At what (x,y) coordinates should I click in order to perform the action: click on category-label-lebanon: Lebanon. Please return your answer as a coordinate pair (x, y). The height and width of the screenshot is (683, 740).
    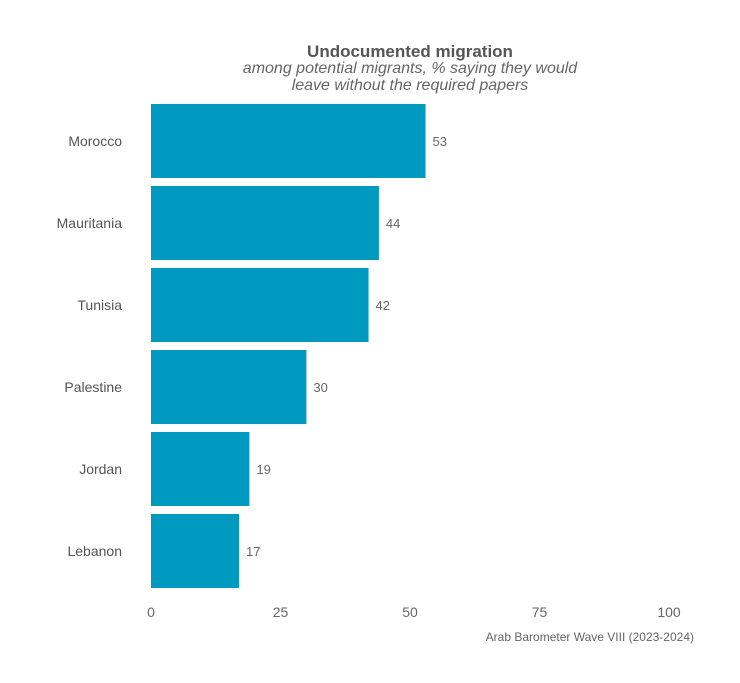
    Looking at the image, I should click on (94, 551).